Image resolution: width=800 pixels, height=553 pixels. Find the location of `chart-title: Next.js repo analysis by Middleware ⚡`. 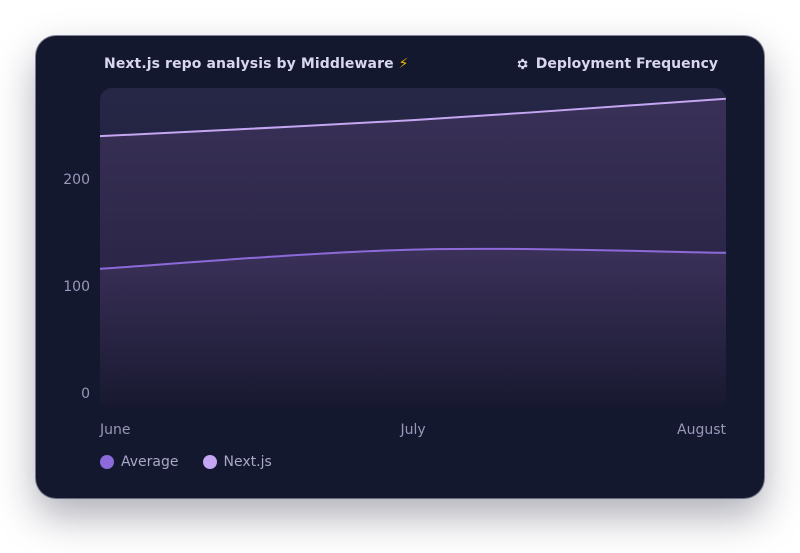

chart-title: Next.js repo analysis by Middleware ⚡ is located at coordinates (256, 64).